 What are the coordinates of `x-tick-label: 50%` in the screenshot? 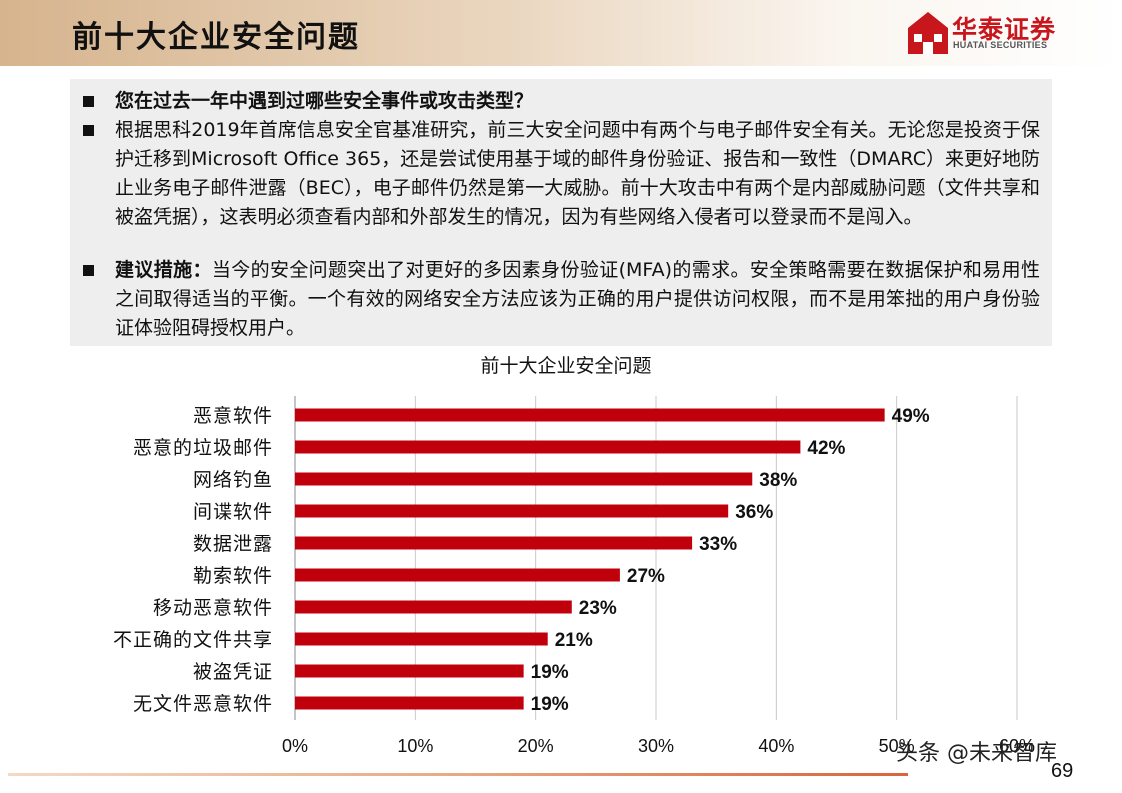 It's located at (897, 746).